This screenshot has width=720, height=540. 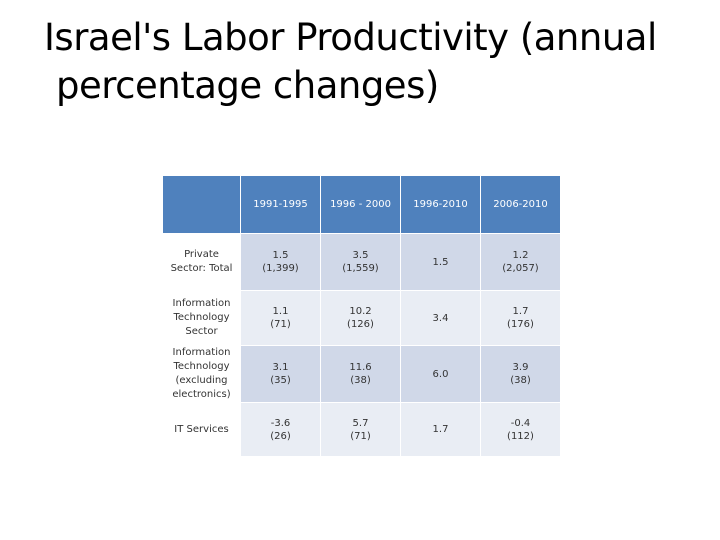 What do you see at coordinates (360, 255) in the screenshot?
I see `cell-value: 3.5` at bounding box center [360, 255].